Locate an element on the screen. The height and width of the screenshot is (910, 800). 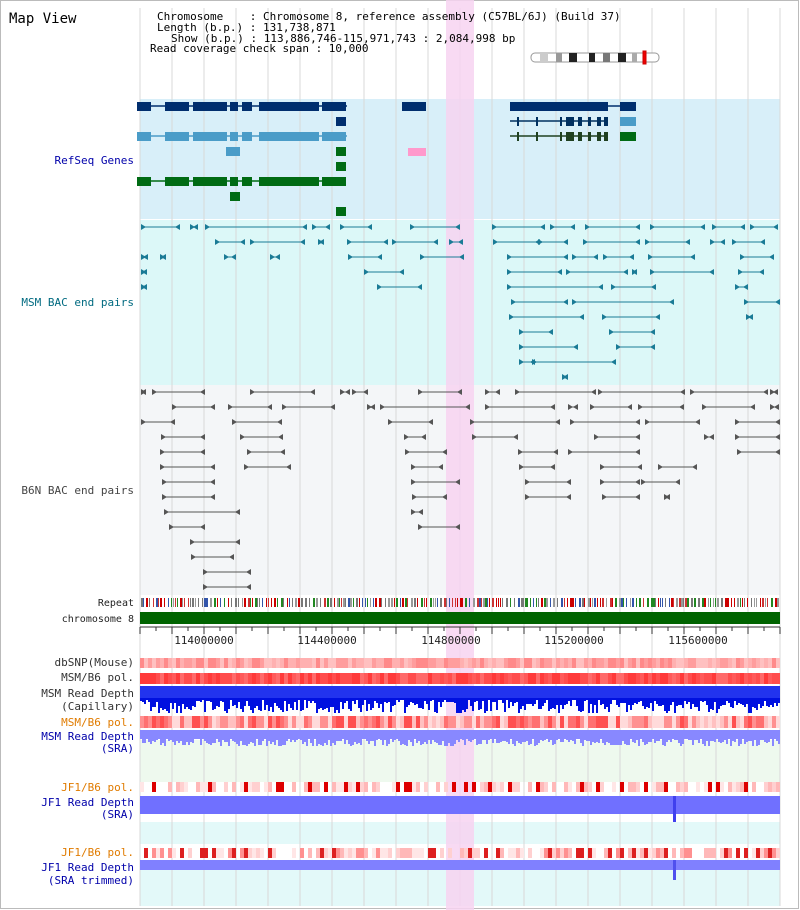
label-b6n-bac: B6N BAC end pairs is located at coordinates (77, 490).